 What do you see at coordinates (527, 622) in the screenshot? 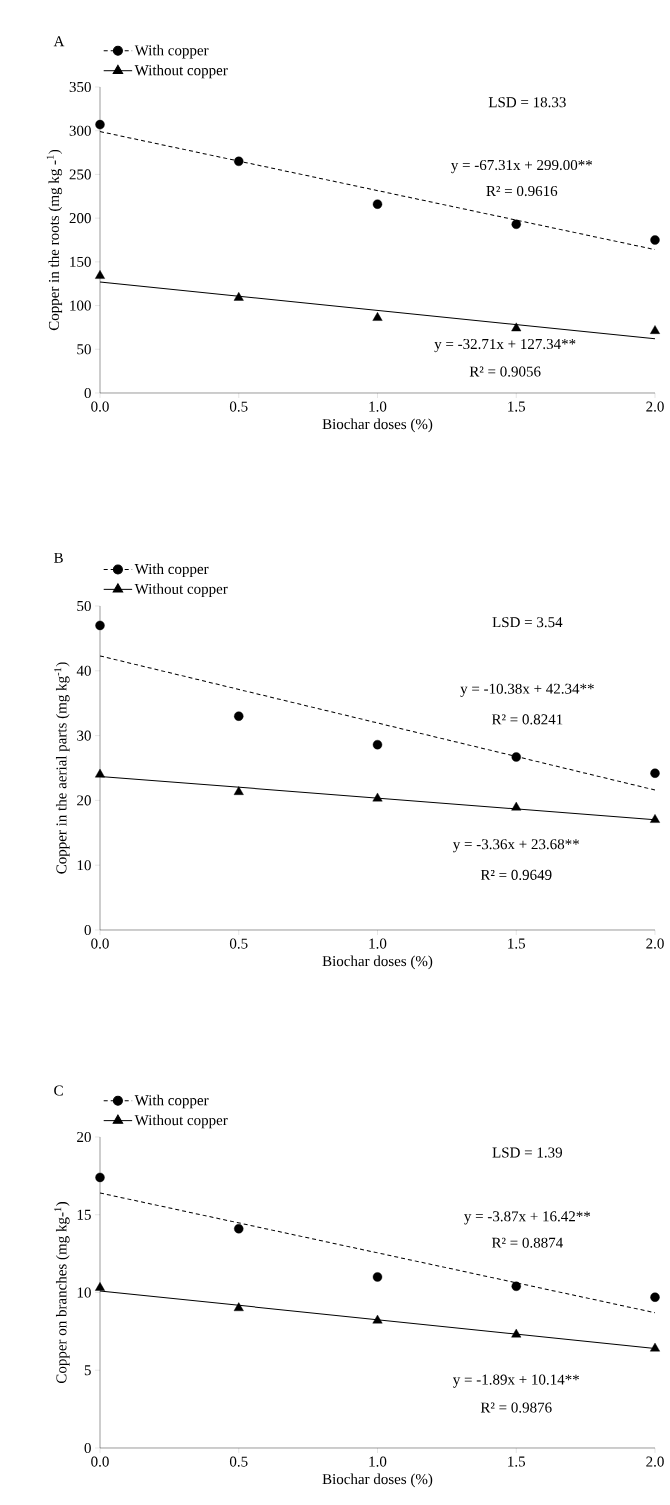
I see `annotation: LSD = 3.54` at bounding box center [527, 622].